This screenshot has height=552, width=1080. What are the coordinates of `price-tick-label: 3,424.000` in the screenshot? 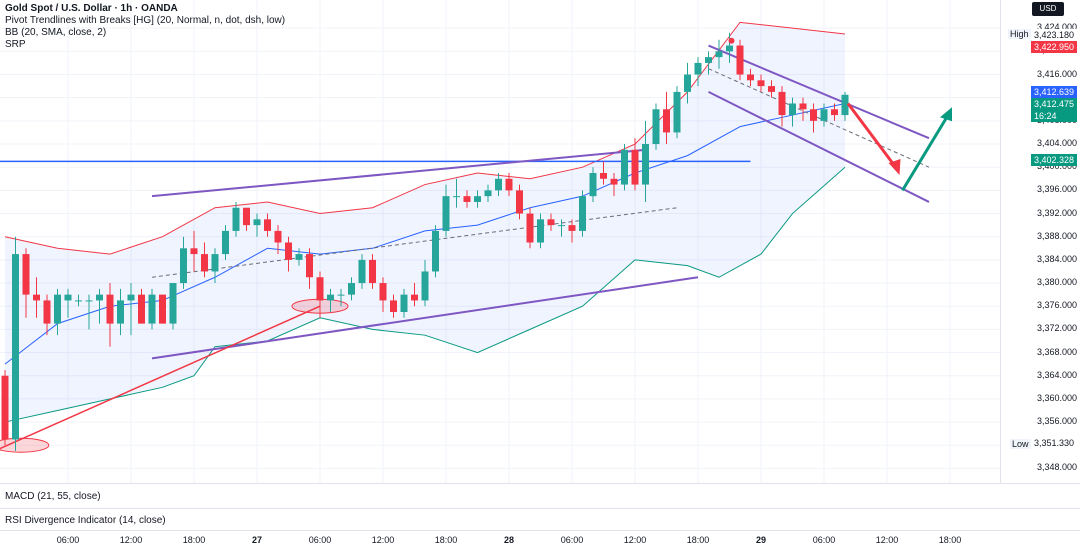 It's located at (1057, 27).